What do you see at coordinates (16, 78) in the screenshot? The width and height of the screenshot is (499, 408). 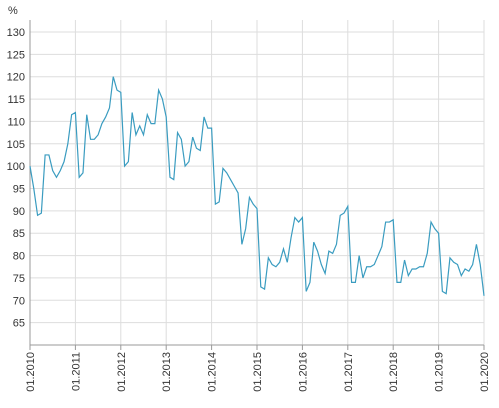 I see `y-tick-label: 120` at bounding box center [16, 78].